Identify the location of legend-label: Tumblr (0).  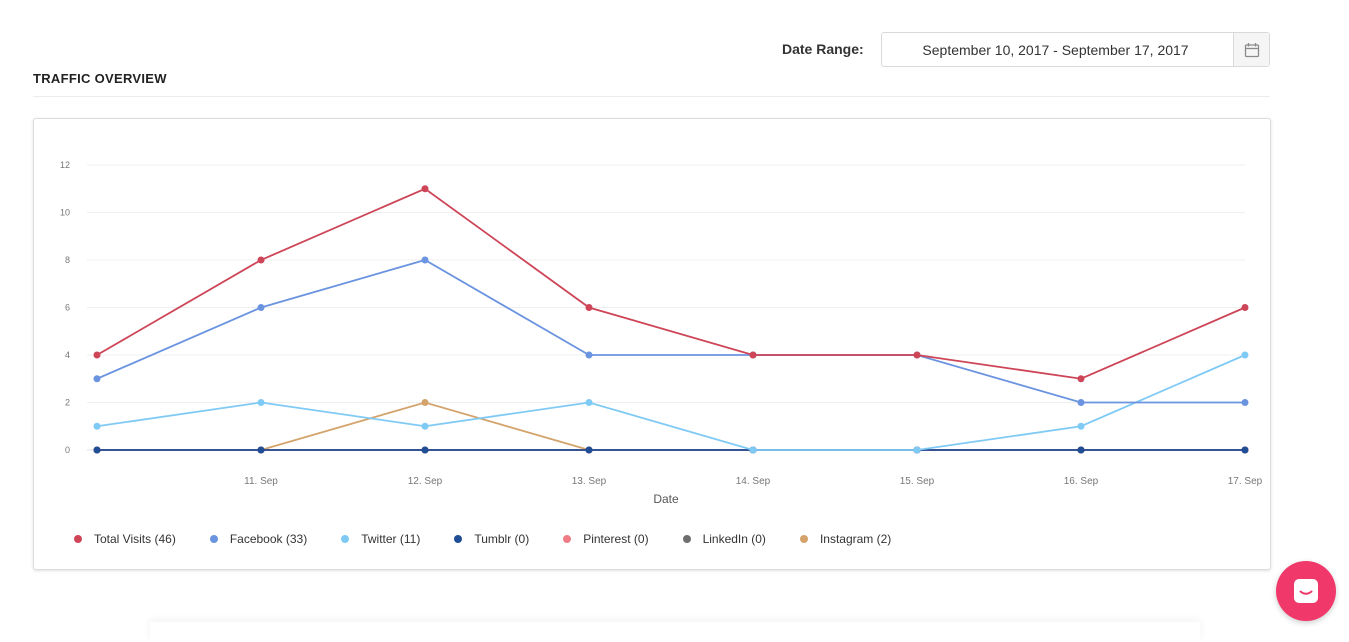
(502, 539).